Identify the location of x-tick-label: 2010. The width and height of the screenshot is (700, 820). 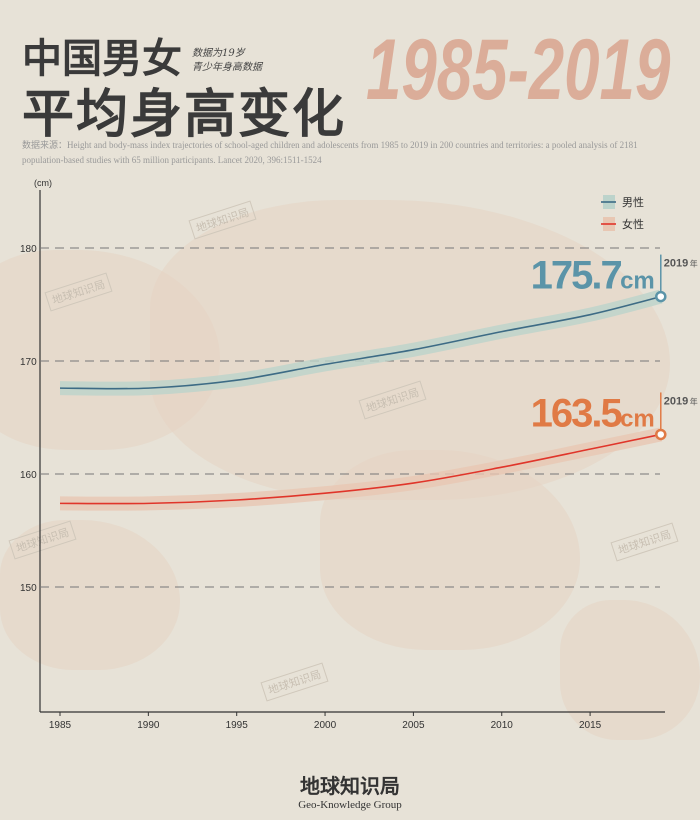
(502, 725).